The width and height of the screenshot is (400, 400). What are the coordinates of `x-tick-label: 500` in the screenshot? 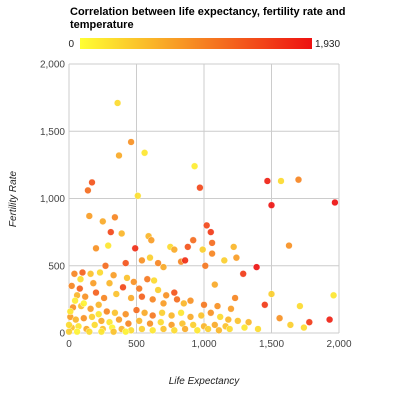 It's located at (136, 344).